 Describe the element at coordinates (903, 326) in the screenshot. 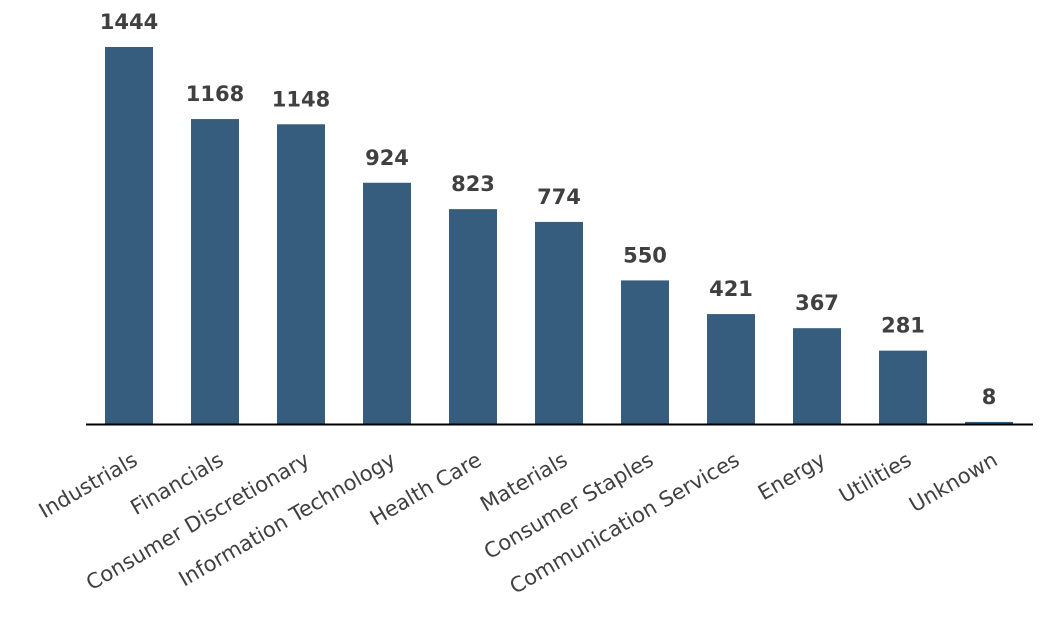

I see `value-label-9: 281` at that location.